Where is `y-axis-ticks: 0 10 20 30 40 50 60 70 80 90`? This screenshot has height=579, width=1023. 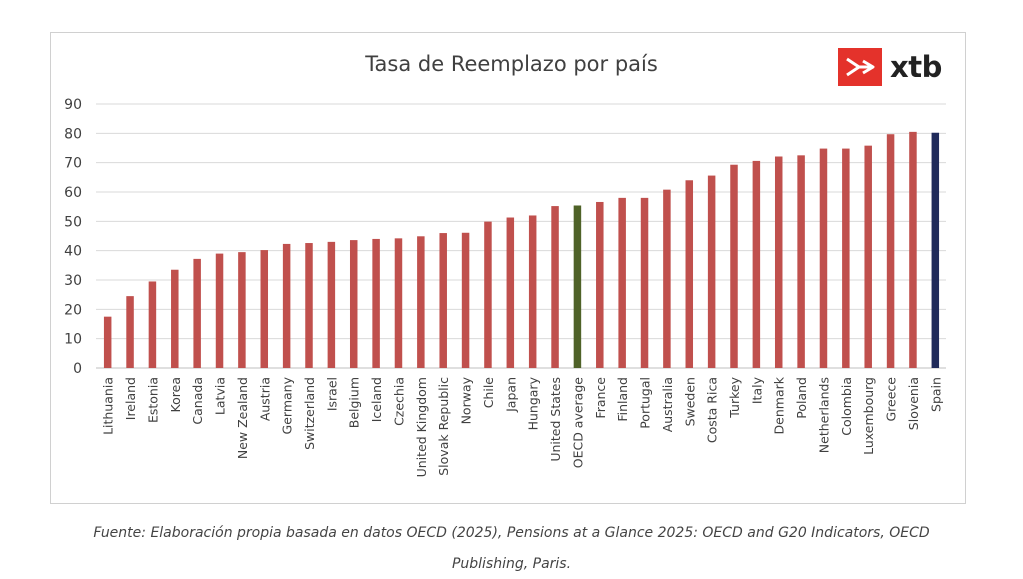
y-axis-ticks: 0 10 20 30 40 50 60 70 80 90 is located at coordinates (73, 237).